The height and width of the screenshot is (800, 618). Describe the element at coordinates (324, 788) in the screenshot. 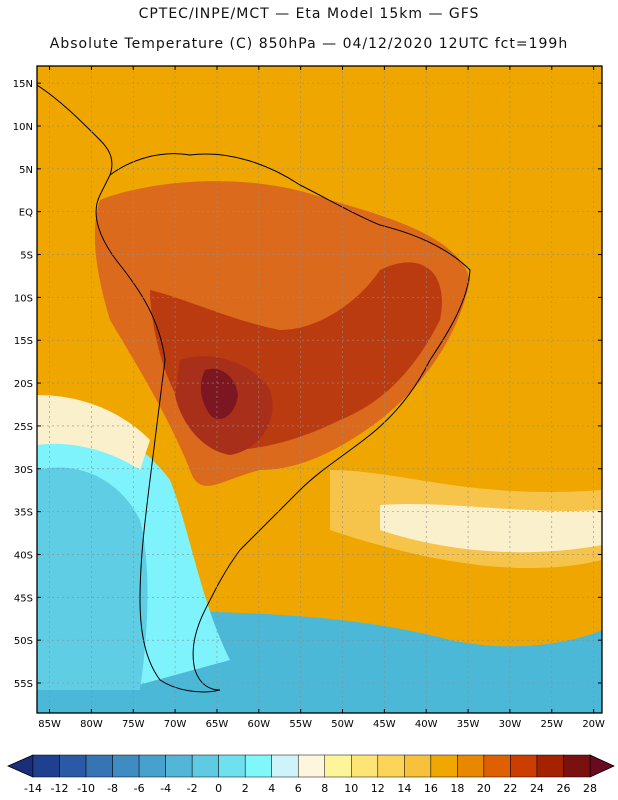

I see `colorbar-label: 8` at that location.